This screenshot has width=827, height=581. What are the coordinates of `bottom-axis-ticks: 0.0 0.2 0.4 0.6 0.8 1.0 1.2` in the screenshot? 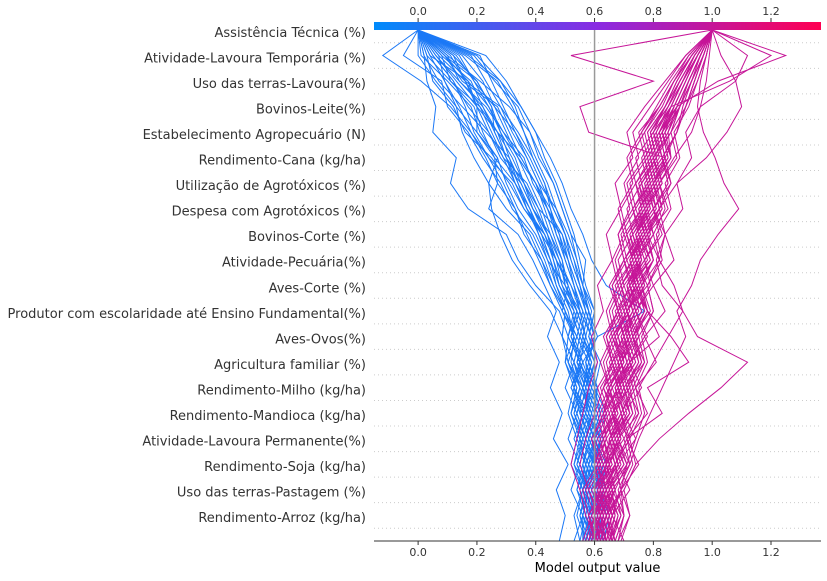 It's located at (594, 550).